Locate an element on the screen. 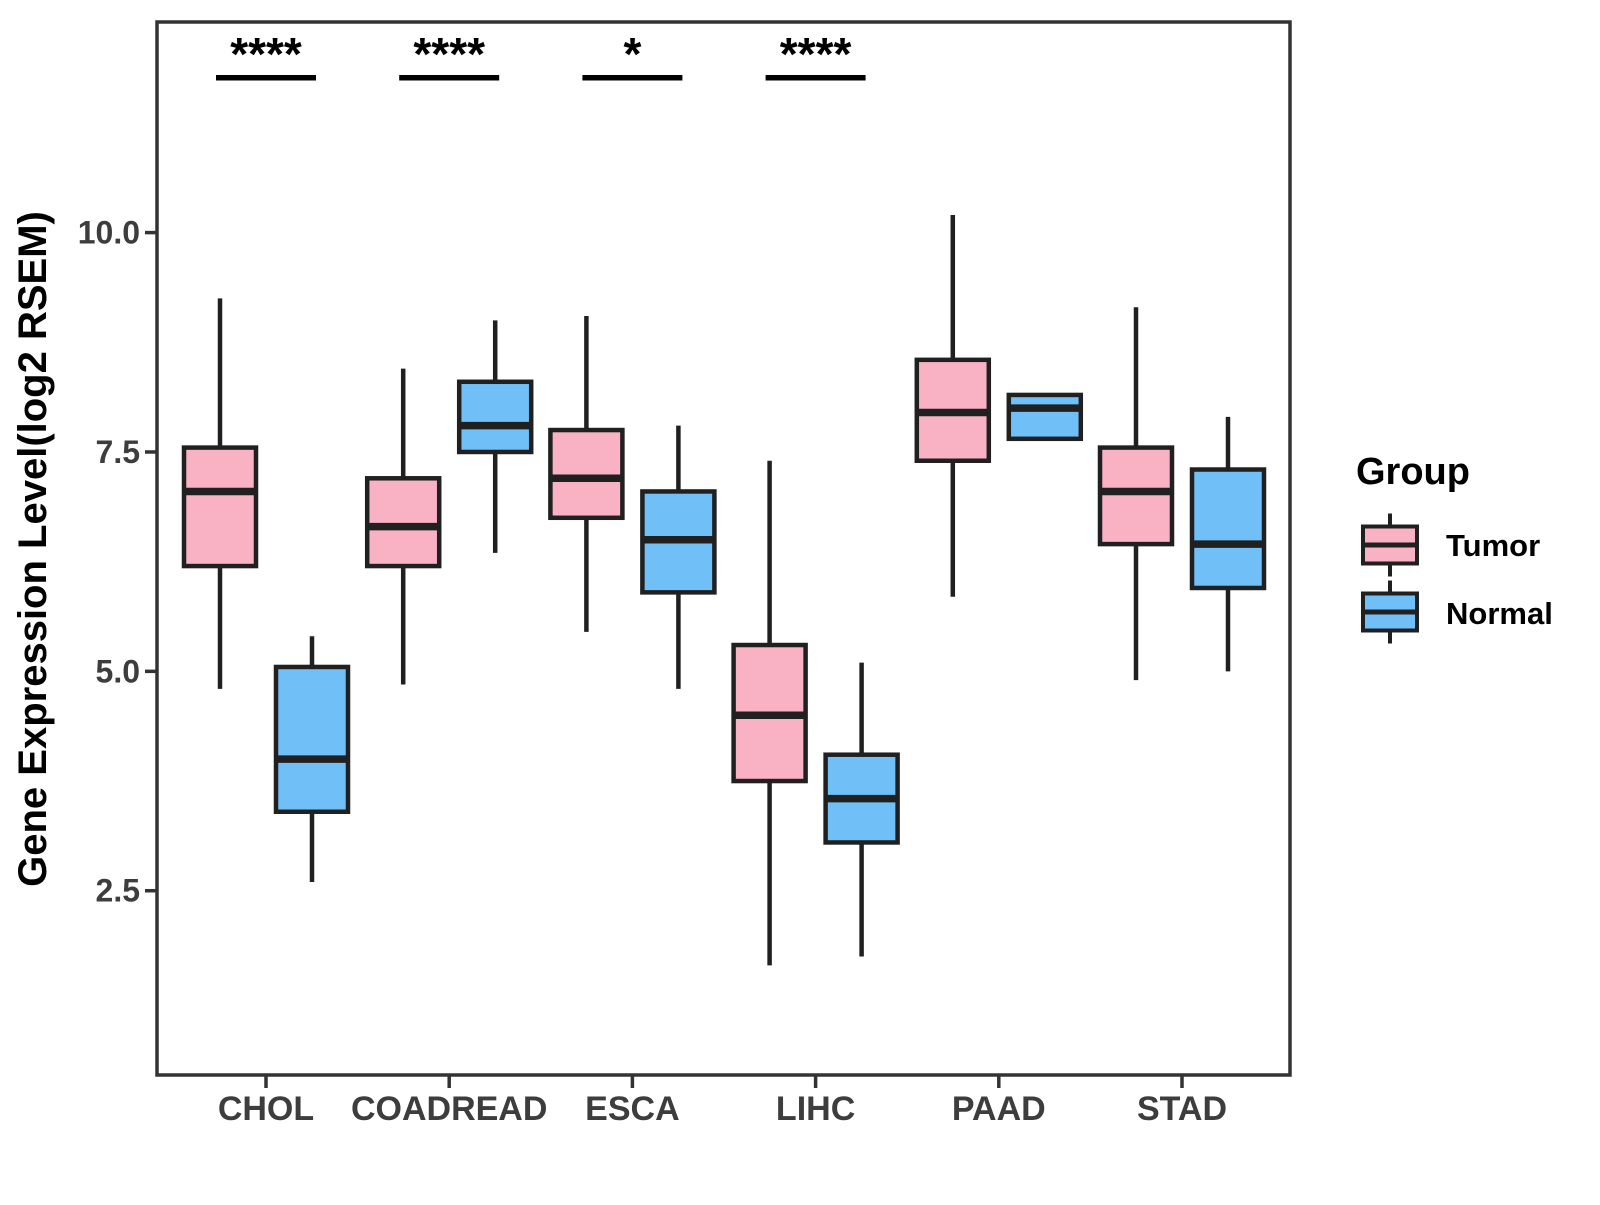 This screenshot has height=1205, width=1600. significance-stars-CHOL: **** is located at coordinates (266, 54).